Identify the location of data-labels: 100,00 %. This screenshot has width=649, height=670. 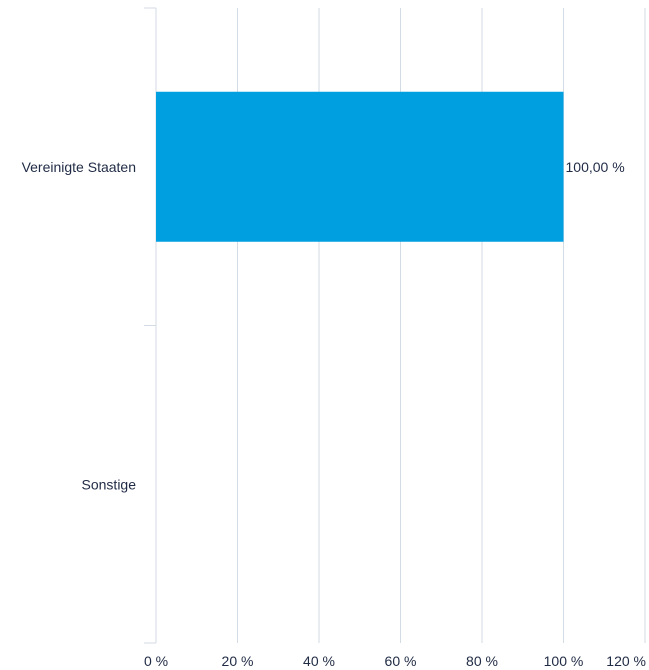
(595, 167).